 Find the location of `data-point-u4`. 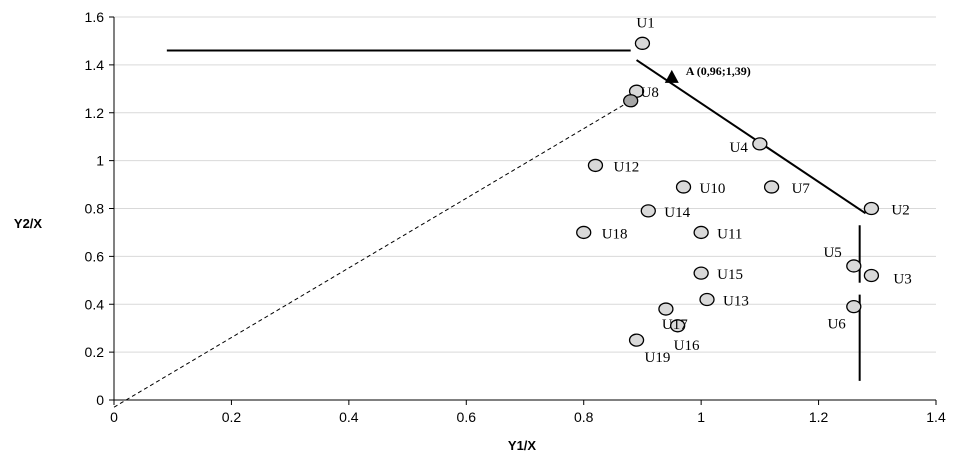

data-point-u4 is located at coordinates (760, 144).